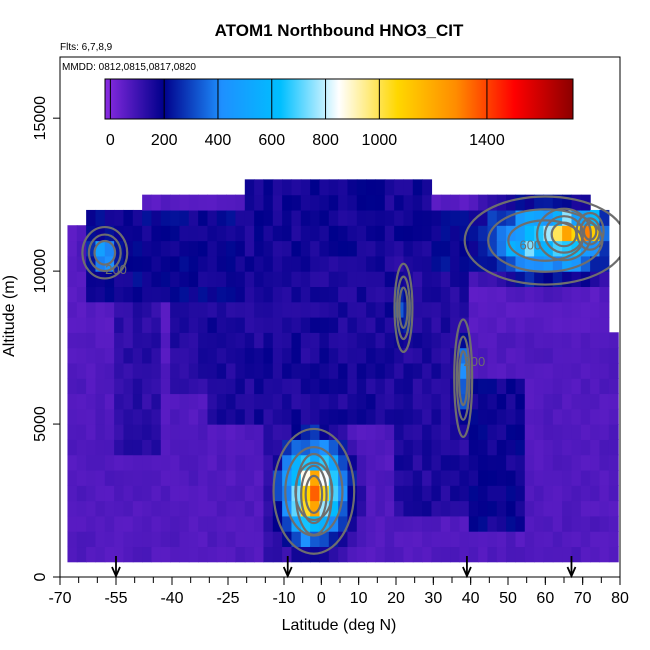 The height and width of the screenshot is (650, 650). I want to click on y-tick-label: 0, so click(40, 576).